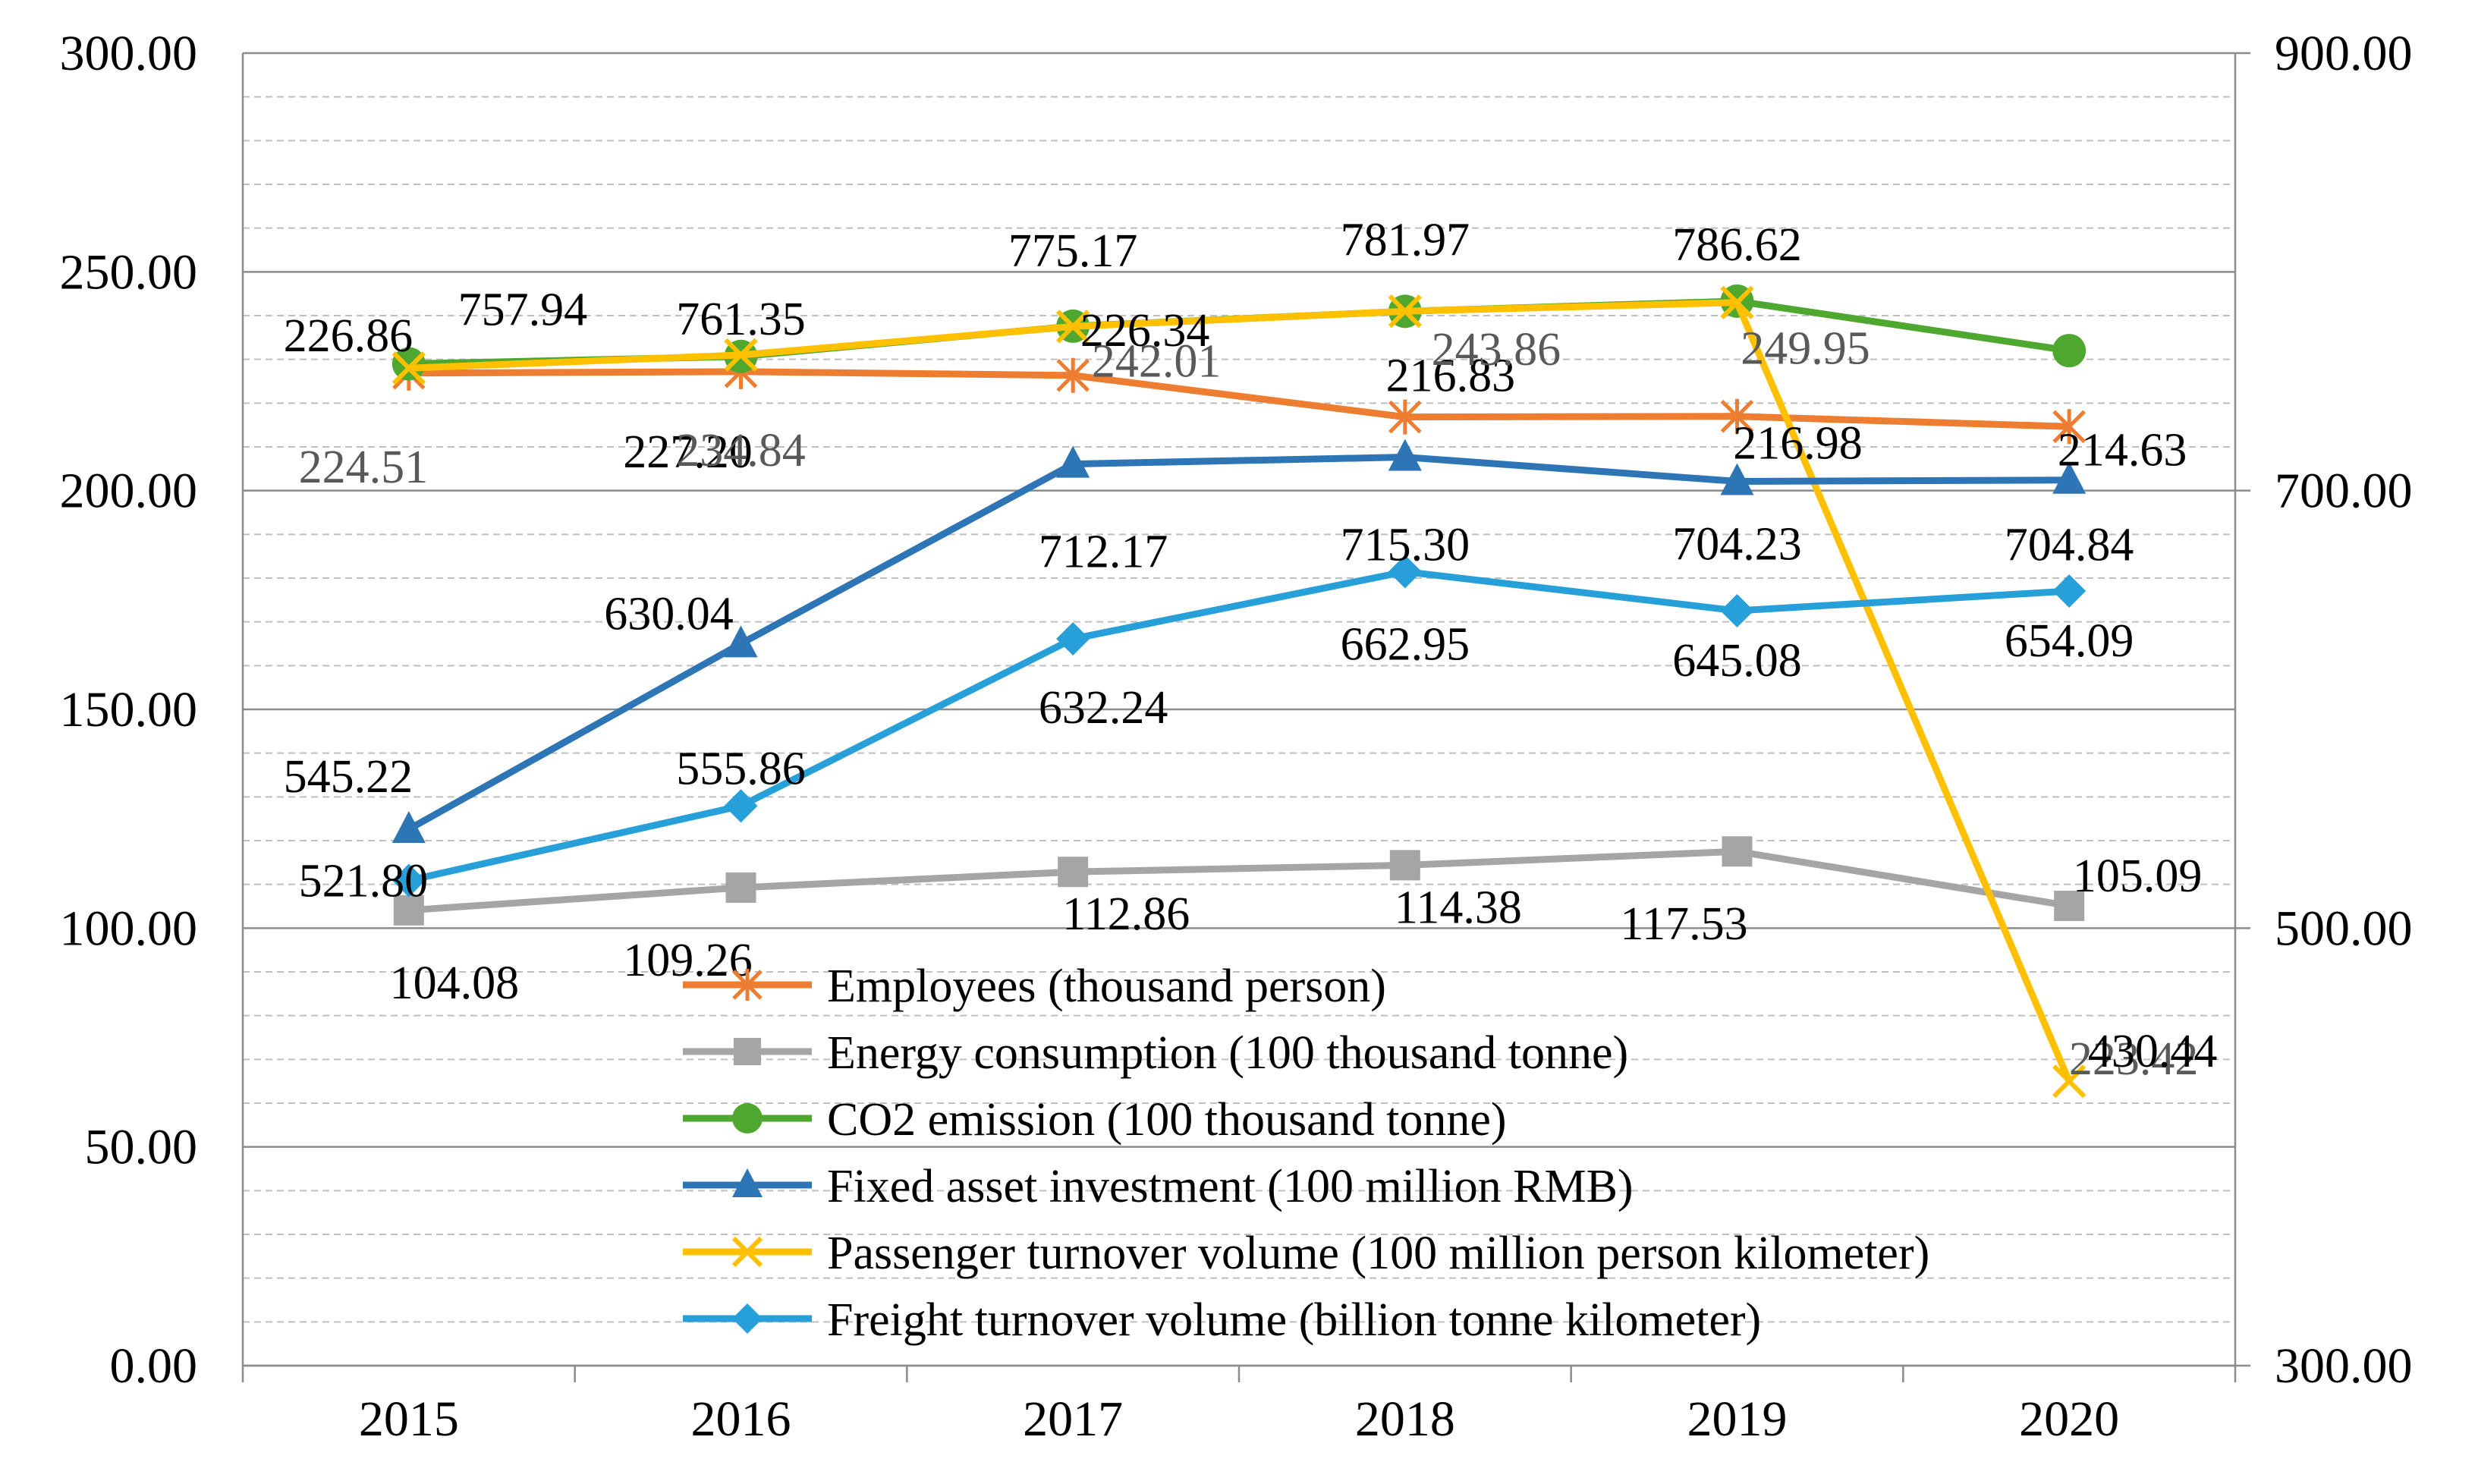  Describe the element at coordinates (741, 319) in the screenshot. I see `data-label: 761.35` at that location.